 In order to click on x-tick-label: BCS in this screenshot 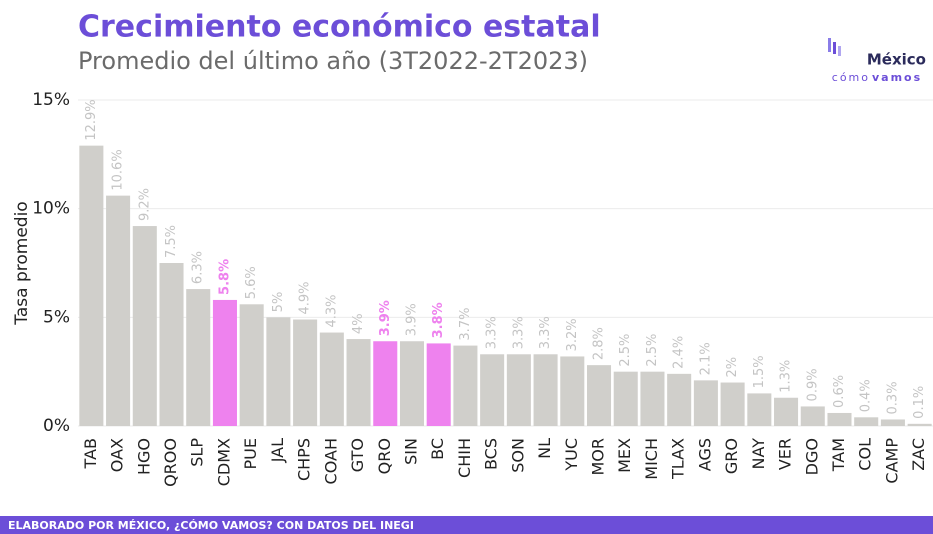, I will do `click(491, 454)`.